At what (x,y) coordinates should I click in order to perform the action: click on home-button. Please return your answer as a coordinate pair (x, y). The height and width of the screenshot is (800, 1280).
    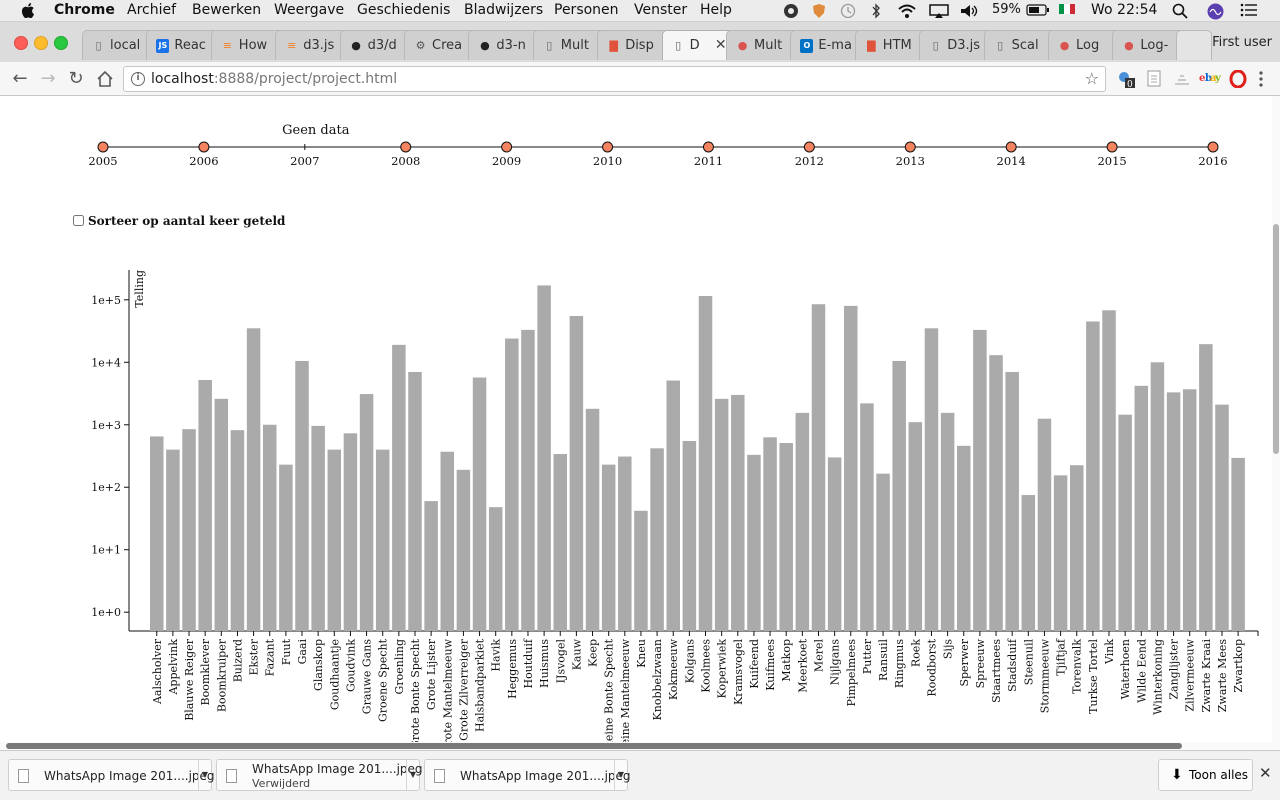
    Looking at the image, I should click on (105, 79).